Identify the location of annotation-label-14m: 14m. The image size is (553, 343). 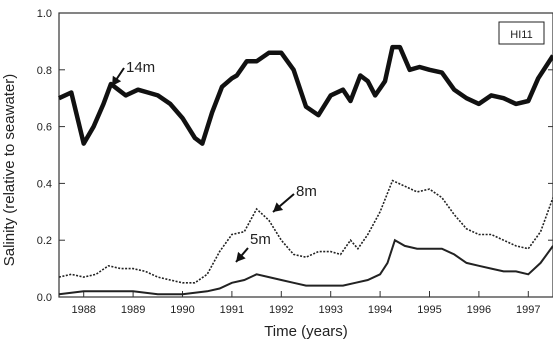
(140, 67).